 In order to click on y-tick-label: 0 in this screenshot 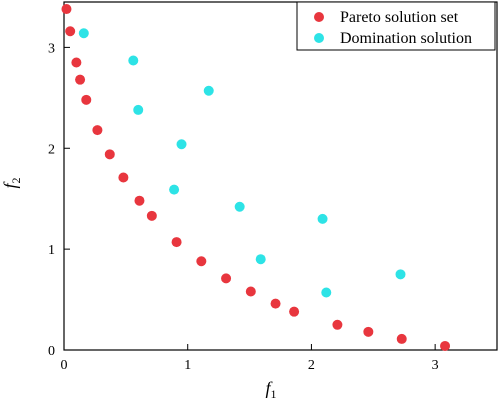, I will do `click(51, 351)`.